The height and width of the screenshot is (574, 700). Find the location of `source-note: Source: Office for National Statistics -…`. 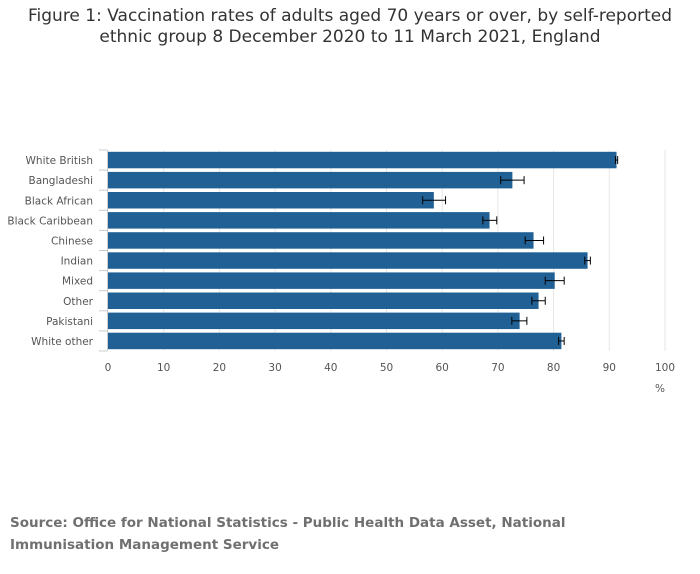

source-note: Source: Office for National Statistics -… is located at coordinates (288, 534).